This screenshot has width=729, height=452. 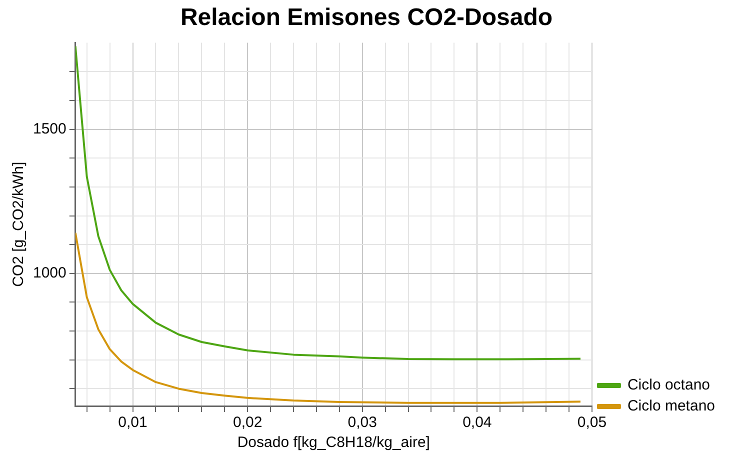 What do you see at coordinates (49, 273) in the screenshot?
I see `y-tick-label: 1000` at bounding box center [49, 273].